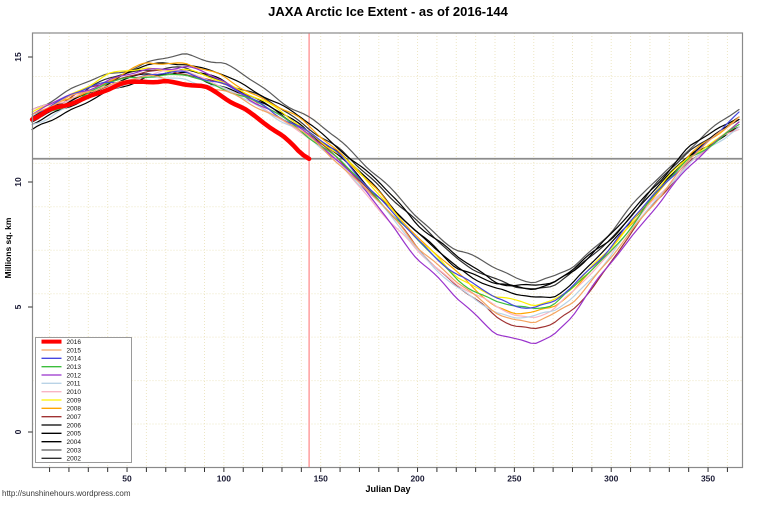 The width and height of the screenshot is (759, 506). Describe the element at coordinates (74, 409) in the screenshot. I see `legend-label-2008: 2008` at that location.